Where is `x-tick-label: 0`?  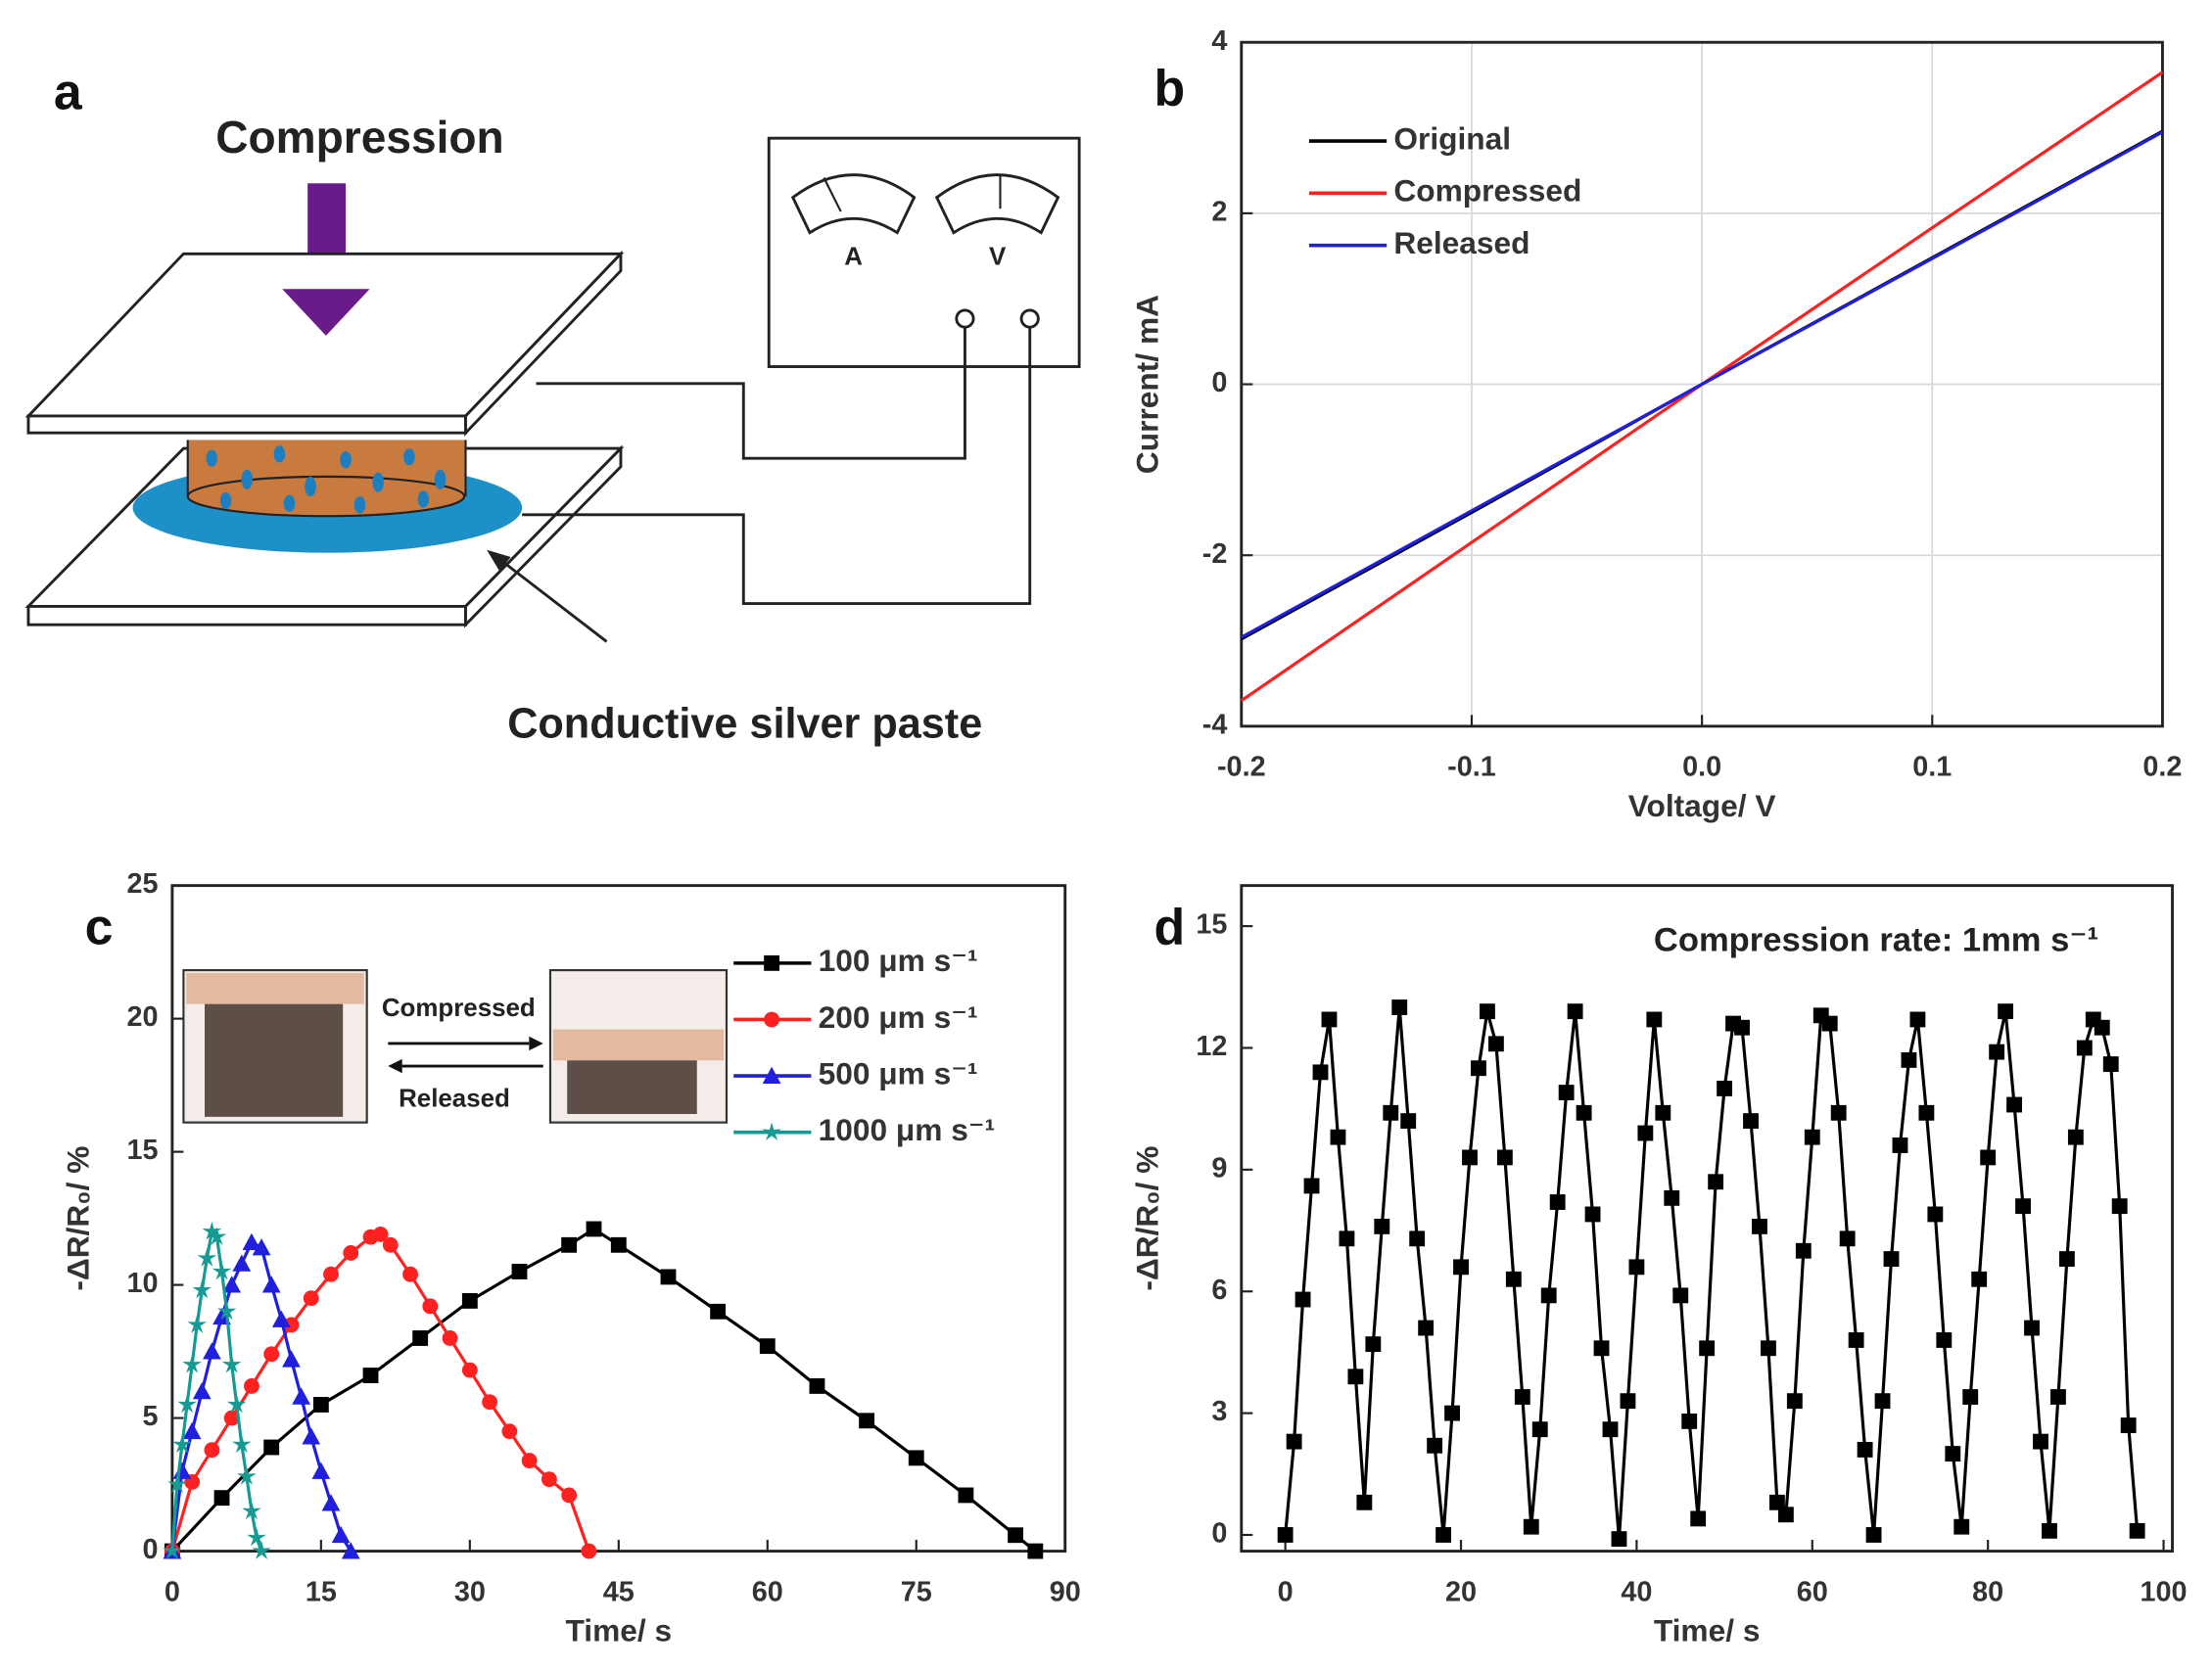 x-tick-label: 0 is located at coordinates (1286, 1592).